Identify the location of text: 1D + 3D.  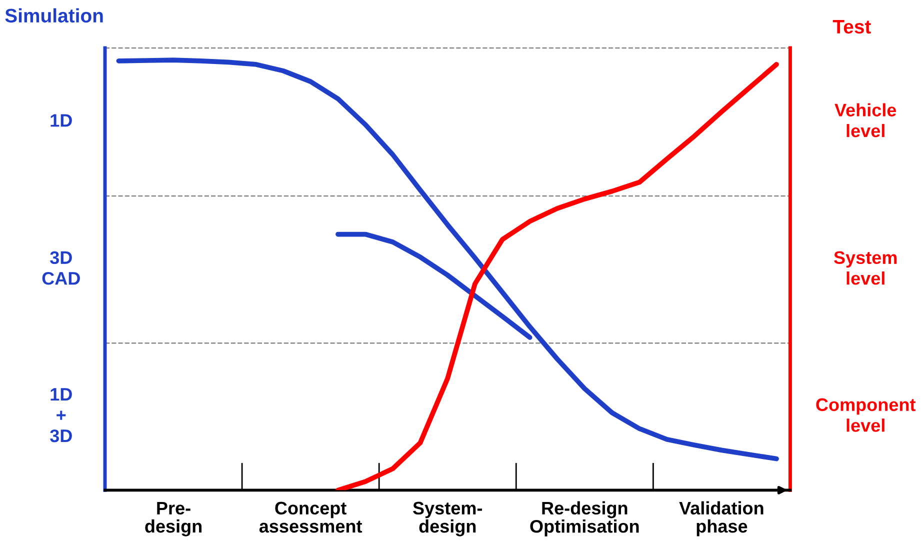
(61, 415).